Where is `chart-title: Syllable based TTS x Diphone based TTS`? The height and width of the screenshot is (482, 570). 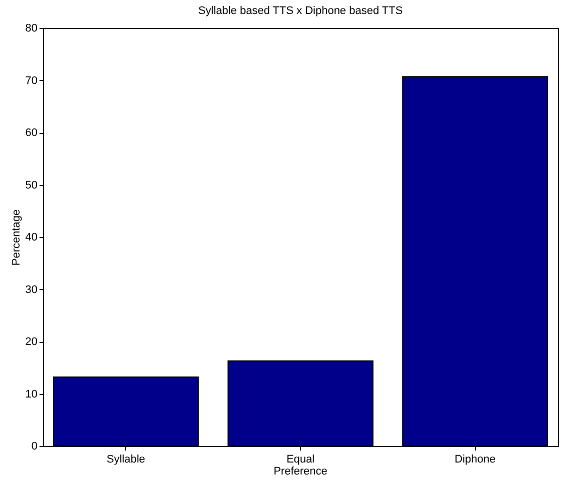 chart-title: Syllable based TTS x Diphone based TTS is located at coordinates (300, 11).